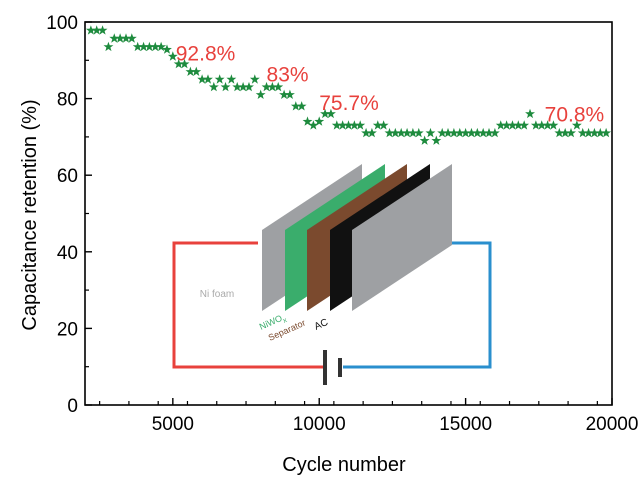 Image resolution: width=638 pixels, height=477 pixels. What do you see at coordinates (465, 424) in the screenshot?
I see `x-tick-label: 15000` at bounding box center [465, 424].